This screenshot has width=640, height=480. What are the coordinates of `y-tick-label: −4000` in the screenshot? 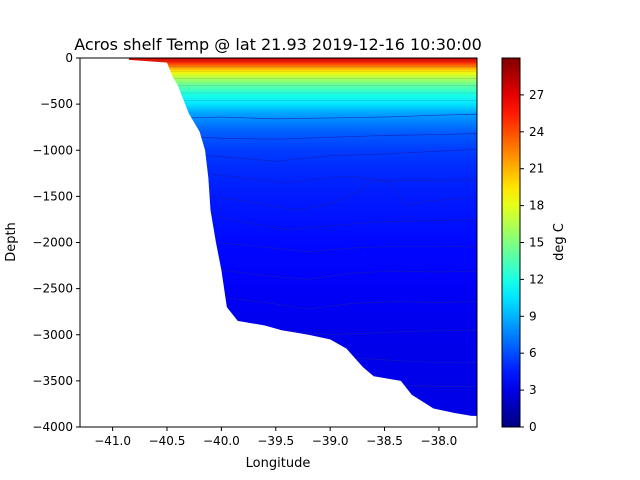 It's located at (52, 427).